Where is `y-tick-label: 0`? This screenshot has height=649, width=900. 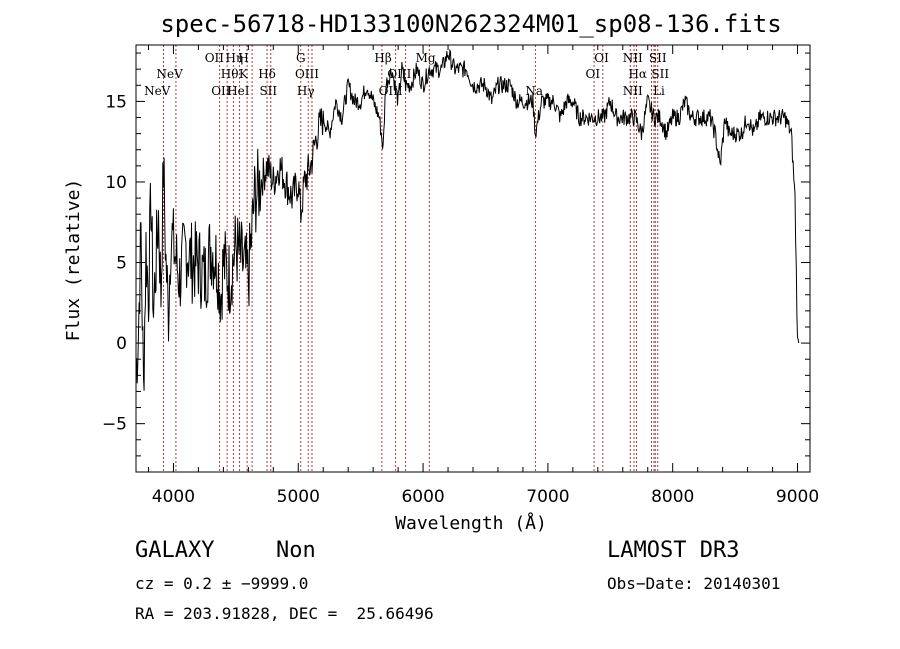 y-tick-label: 0 is located at coordinates (121, 344).